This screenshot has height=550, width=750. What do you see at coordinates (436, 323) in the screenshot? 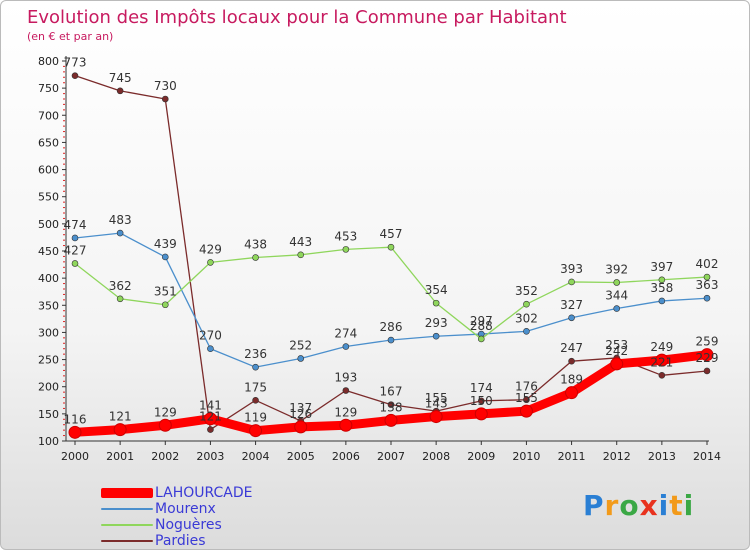
I see `data-label: 293` at bounding box center [436, 323].